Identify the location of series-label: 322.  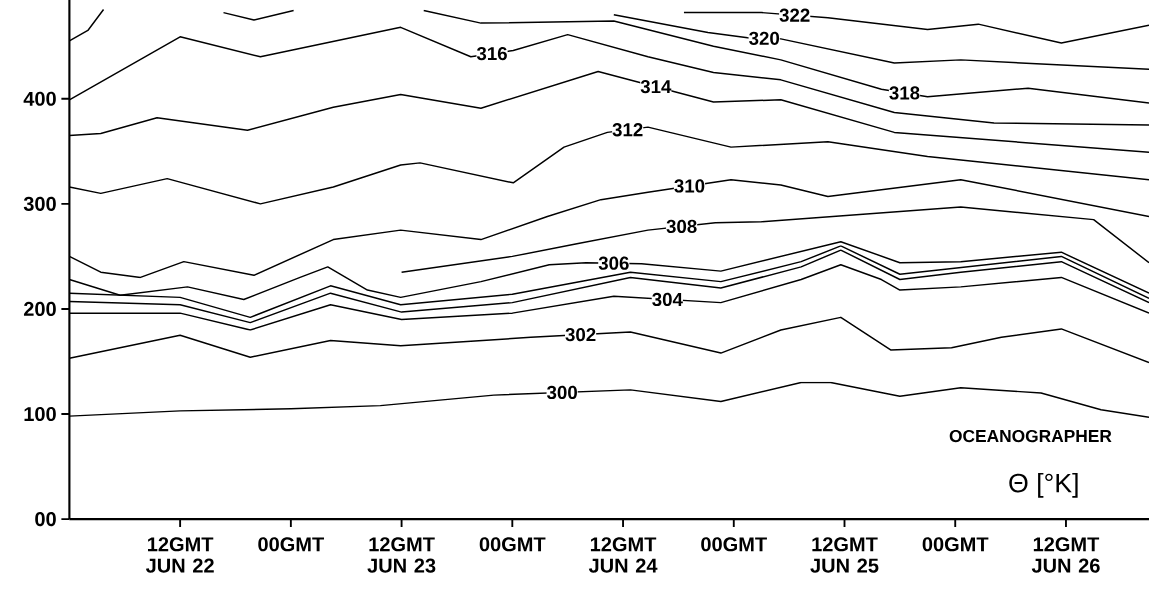
(794, 15).